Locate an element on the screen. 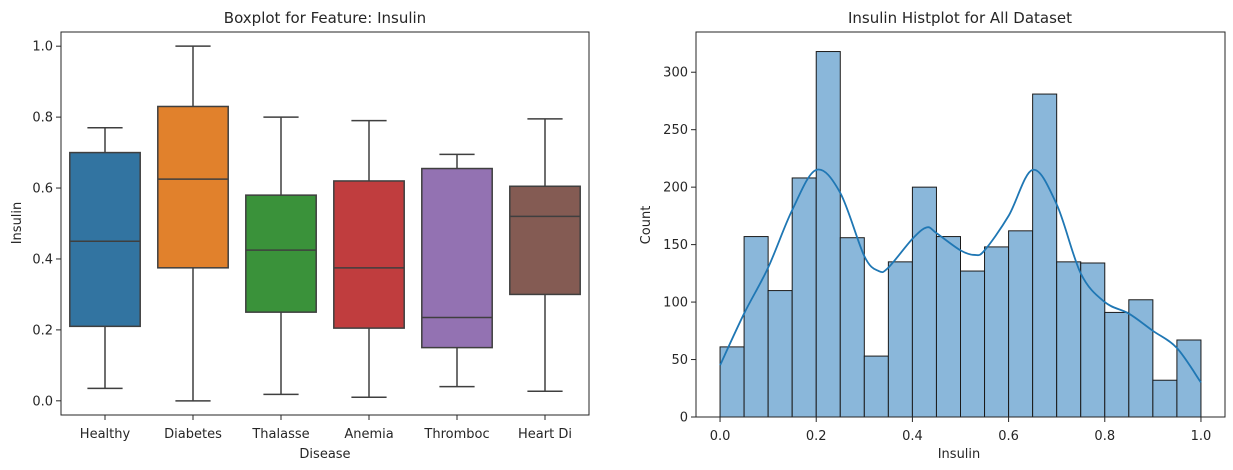 Image resolution: width=1233 pixels, height=470 pixels. boxplot-x-tick-label: Anemia is located at coordinates (368, 434).